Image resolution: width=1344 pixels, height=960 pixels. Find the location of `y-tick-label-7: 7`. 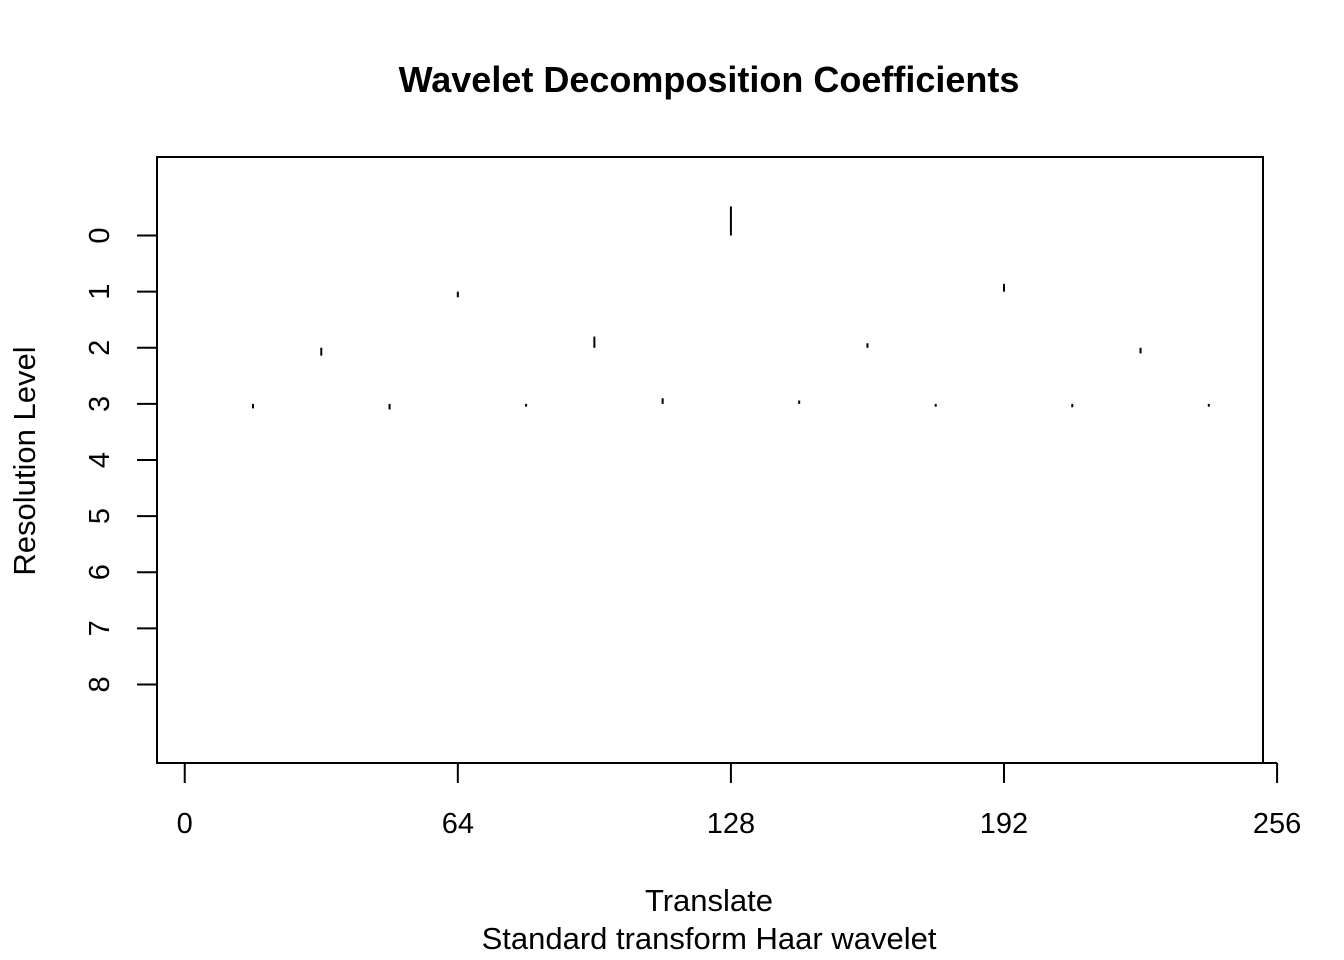

y-tick-label-7: 7 is located at coordinates (100, 628).